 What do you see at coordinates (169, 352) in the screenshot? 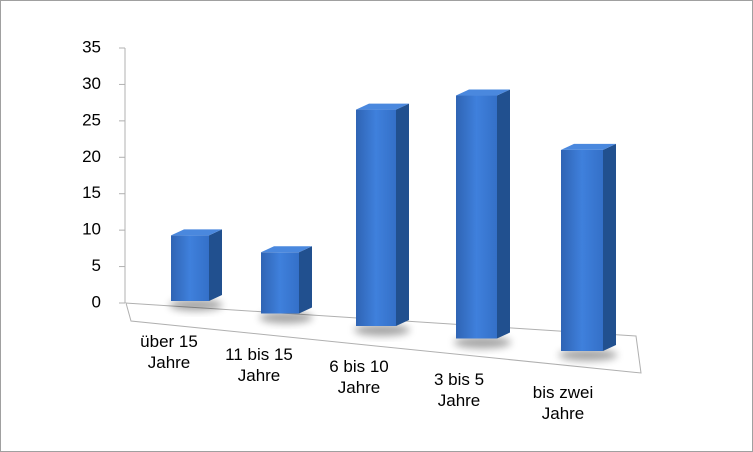
I see `x-tick-label: über 15 Jahre` at bounding box center [169, 352].